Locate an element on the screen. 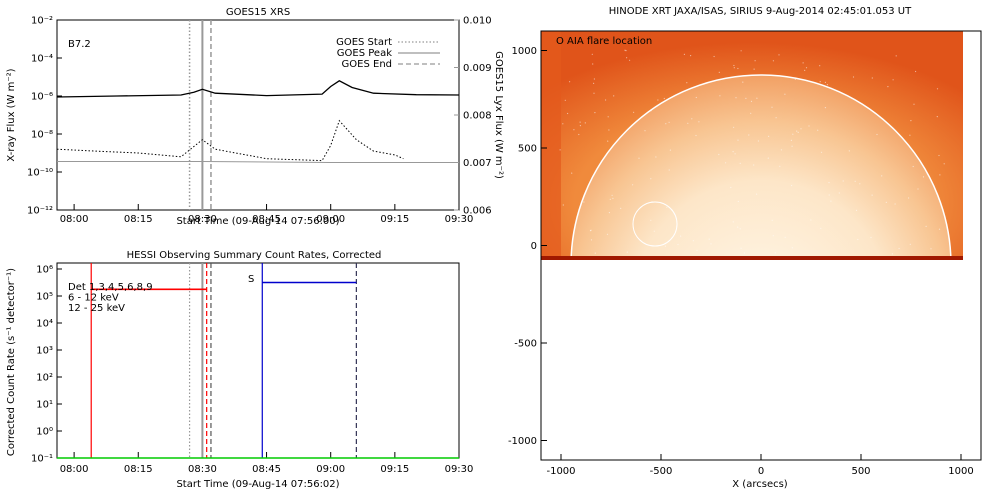 This screenshot has width=1000, height=500. hessi-x-tick-label: 08:45 is located at coordinates (266, 469).